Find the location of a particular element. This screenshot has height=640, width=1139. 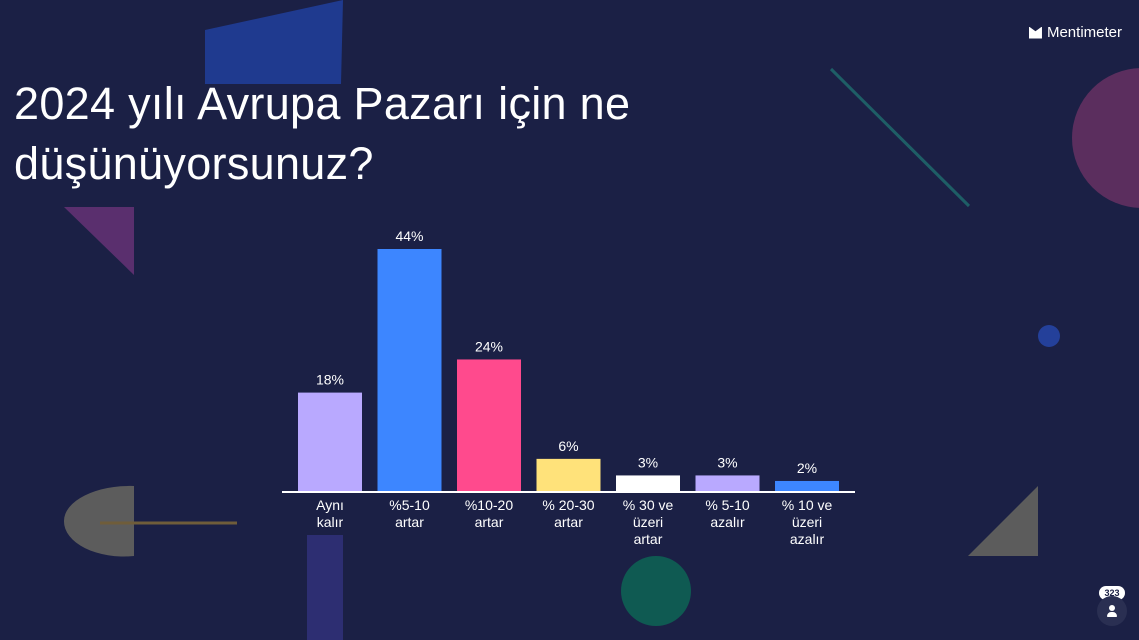

mentimeter-brand: Mentimeter is located at coordinates (1075, 32).